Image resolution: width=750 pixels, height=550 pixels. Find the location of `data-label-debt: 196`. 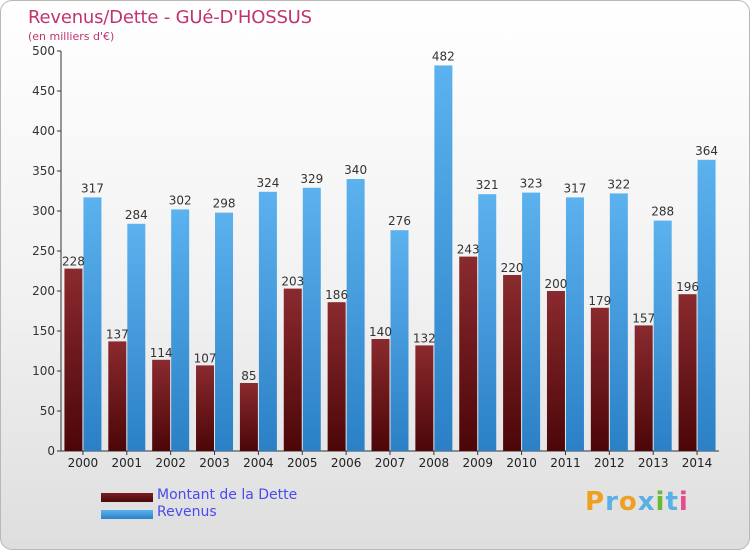

data-label-debt: 196 is located at coordinates (687, 287).